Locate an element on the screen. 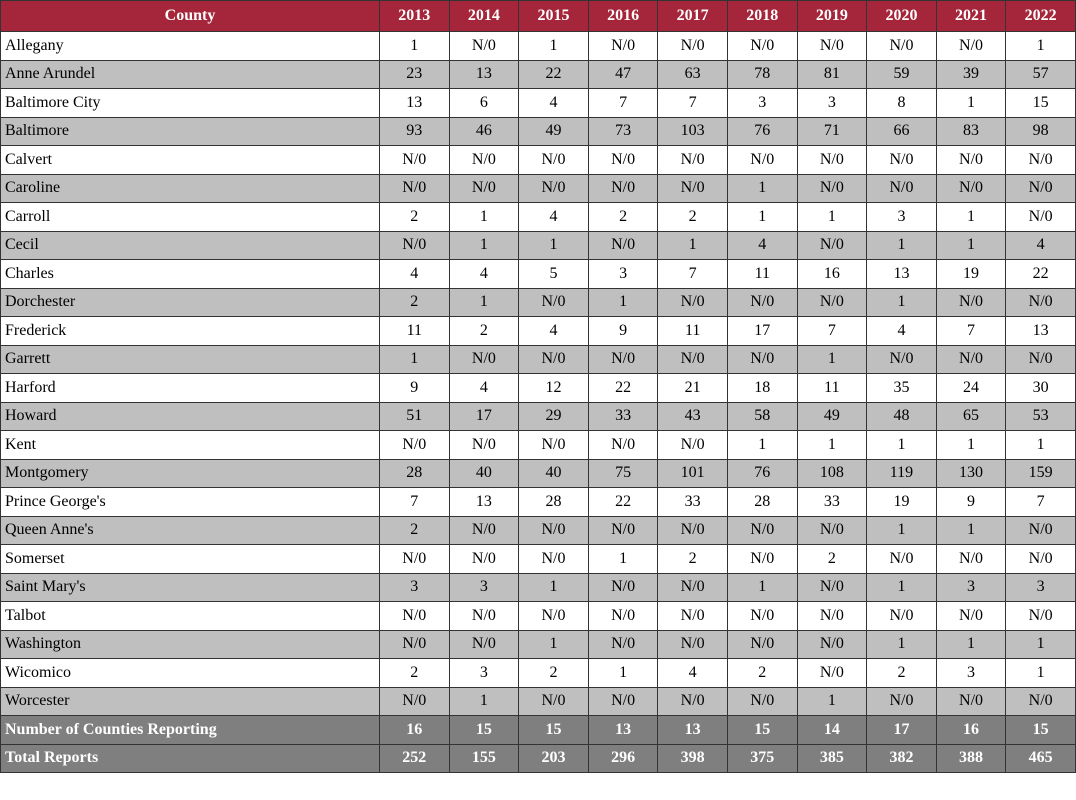 Image resolution: width=1076 pixels, height=800 pixels. summary-label-cell: Total Reports is located at coordinates (190, 758).